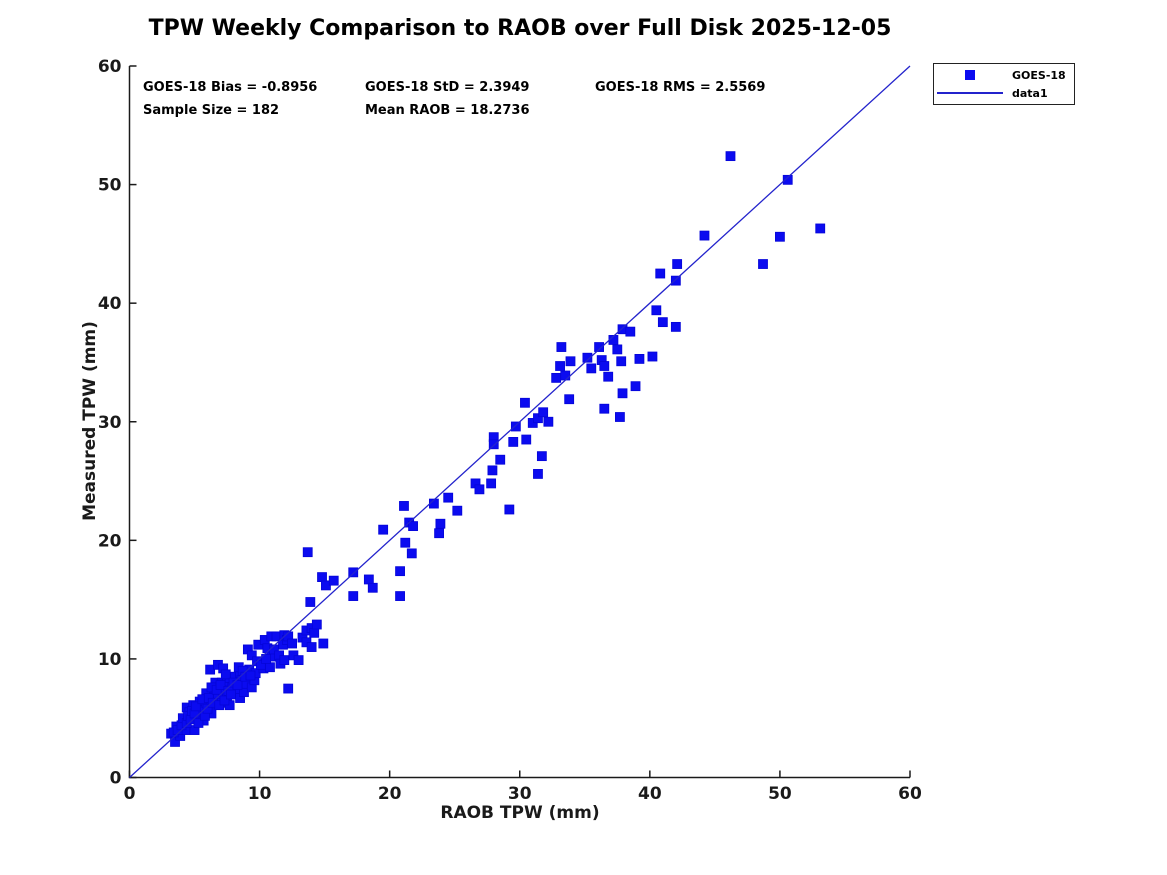  I want to click on stat-sample-size: Sample Size = 182, so click(211, 110).